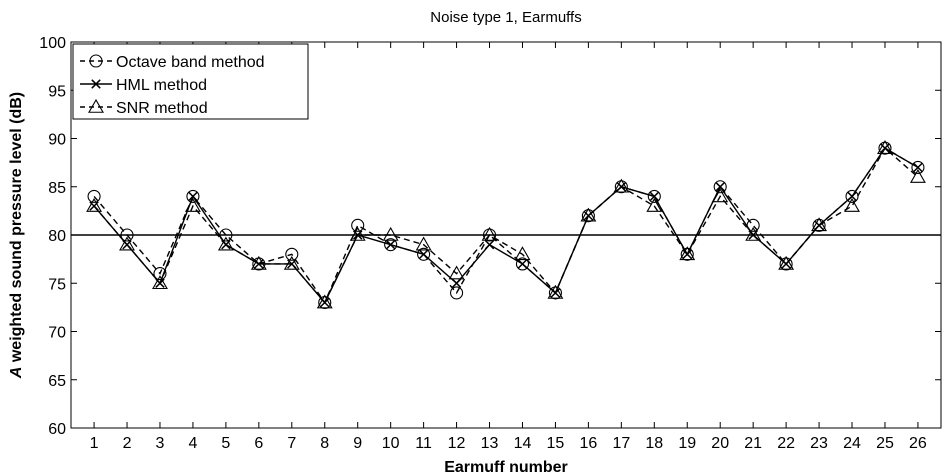 The height and width of the screenshot is (476, 942). I want to click on y-axis-title: A weighted sound pressure level (dB), so click(16, 235).